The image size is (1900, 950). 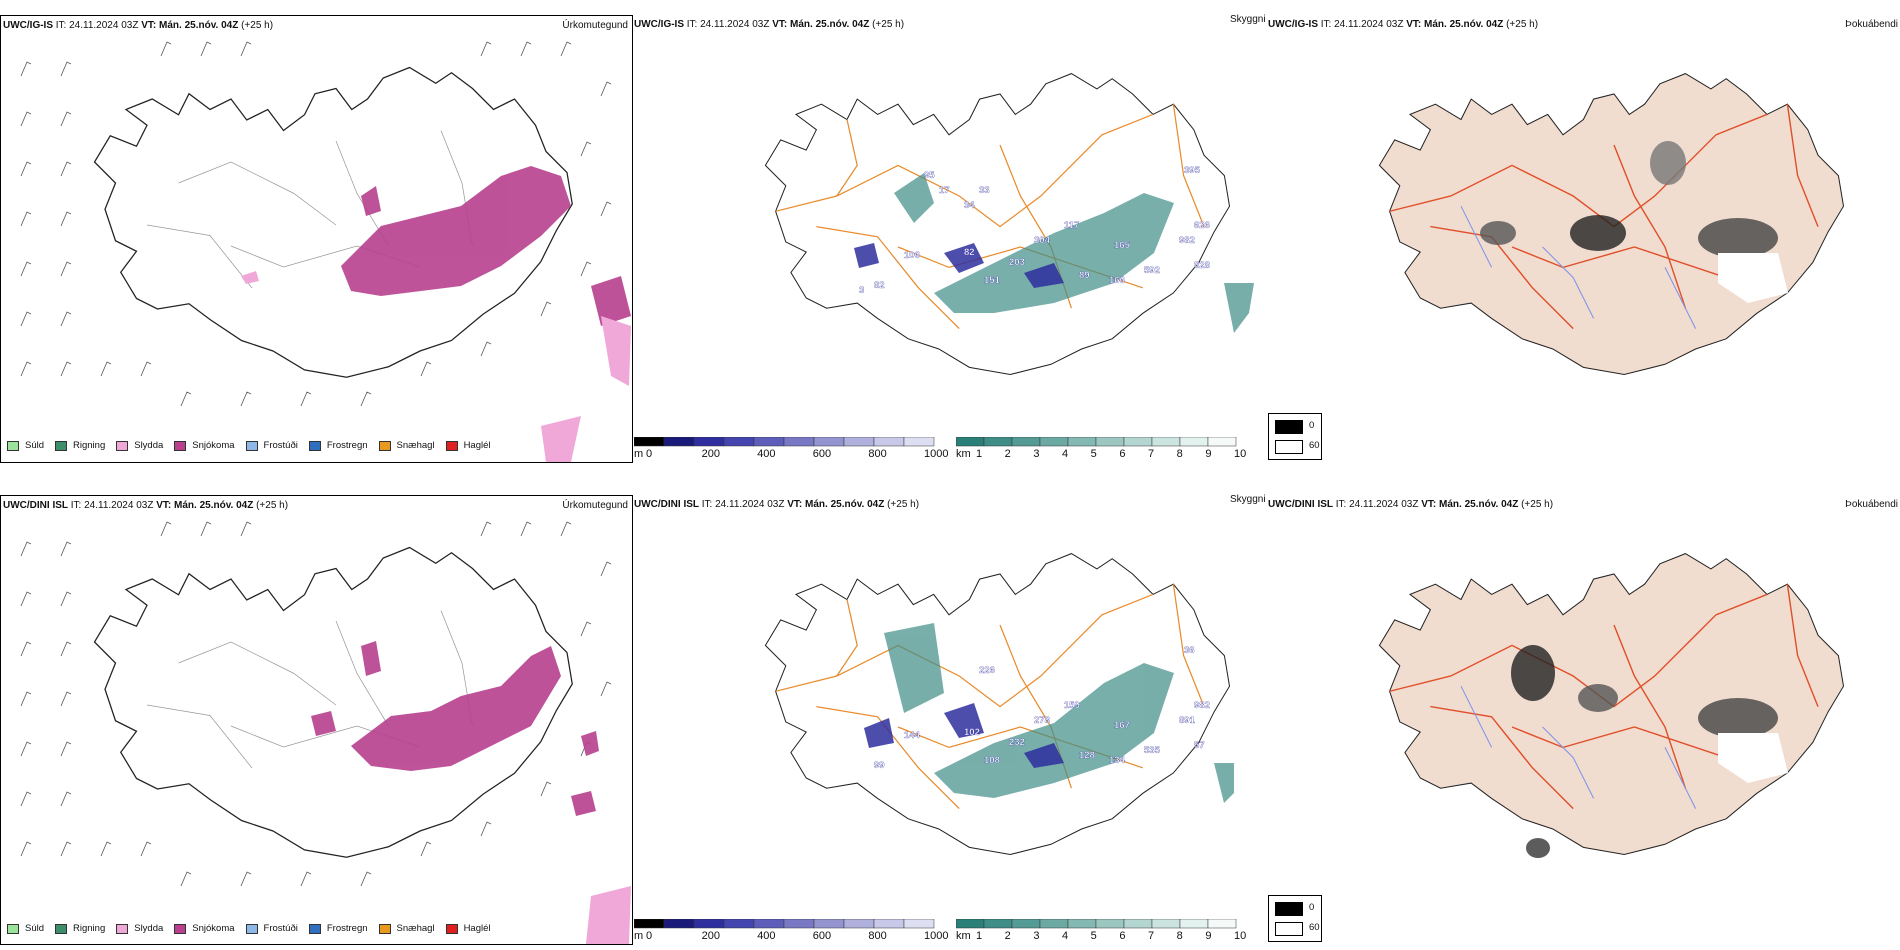 What do you see at coordinates (1202, 265) in the screenshot?
I see `ceiling-value-label: 828` at bounding box center [1202, 265].